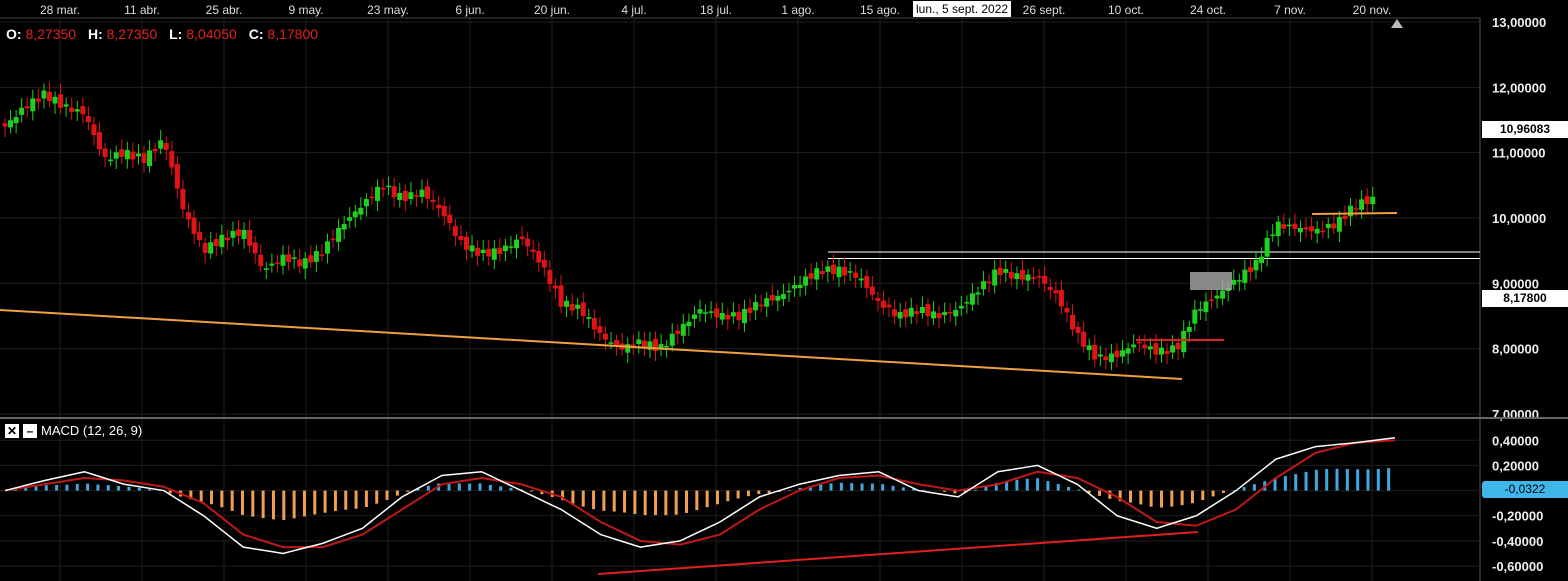 This screenshot has height=581, width=1568. What do you see at coordinates (591, 344) in the screenshot?
I see `trendline-long` at bounding box center [591, 344].